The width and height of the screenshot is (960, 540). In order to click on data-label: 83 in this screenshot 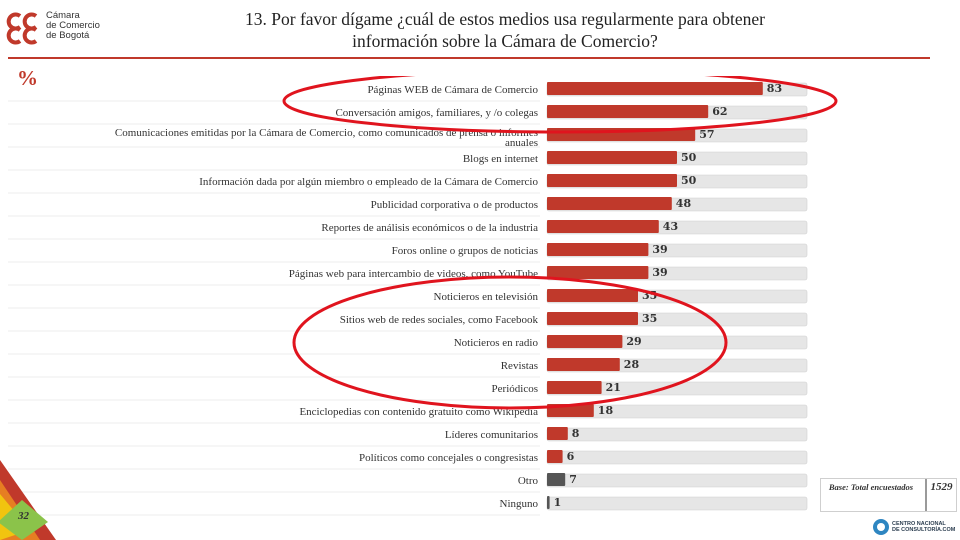, I will do `click(774, 88)`.